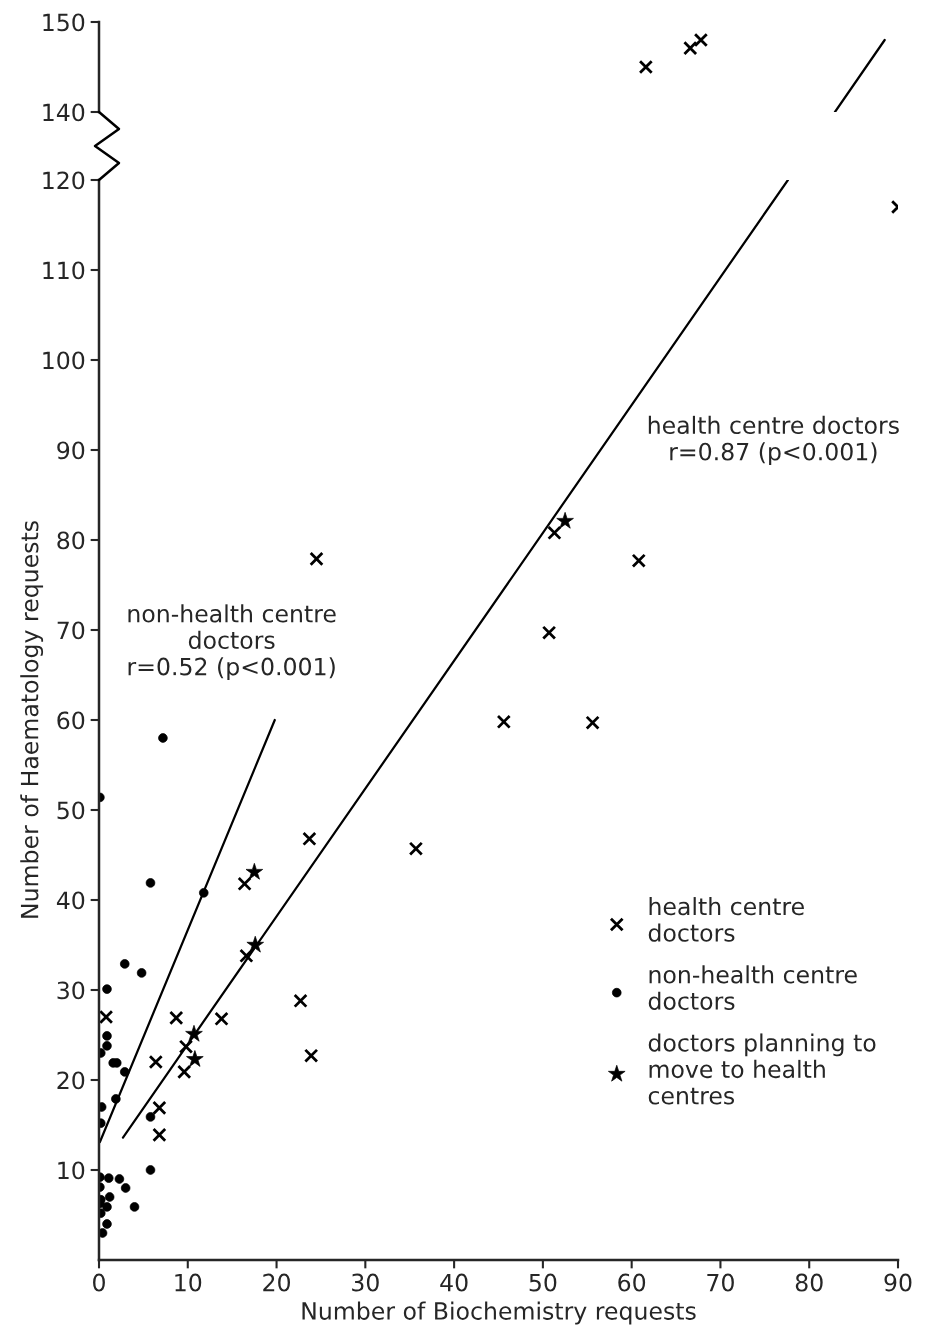 The image size is (928, 1343). What do you see at coordinates (720, 1282) in the screenshot?
I see `x-tick-label: 70` at bounding box center [720, 1282].